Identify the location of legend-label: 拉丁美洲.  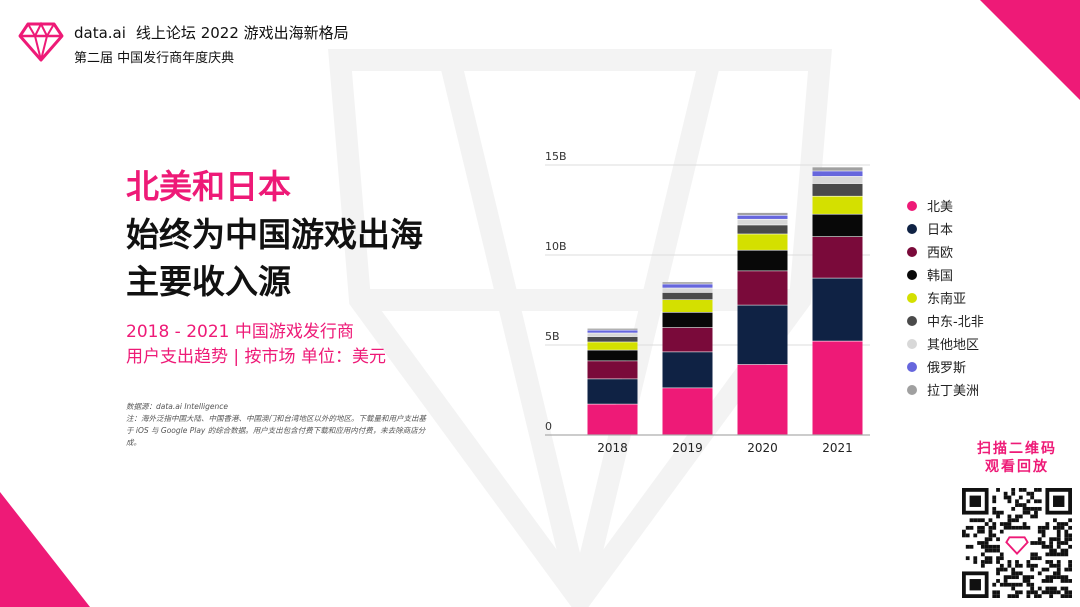
(953, 391).